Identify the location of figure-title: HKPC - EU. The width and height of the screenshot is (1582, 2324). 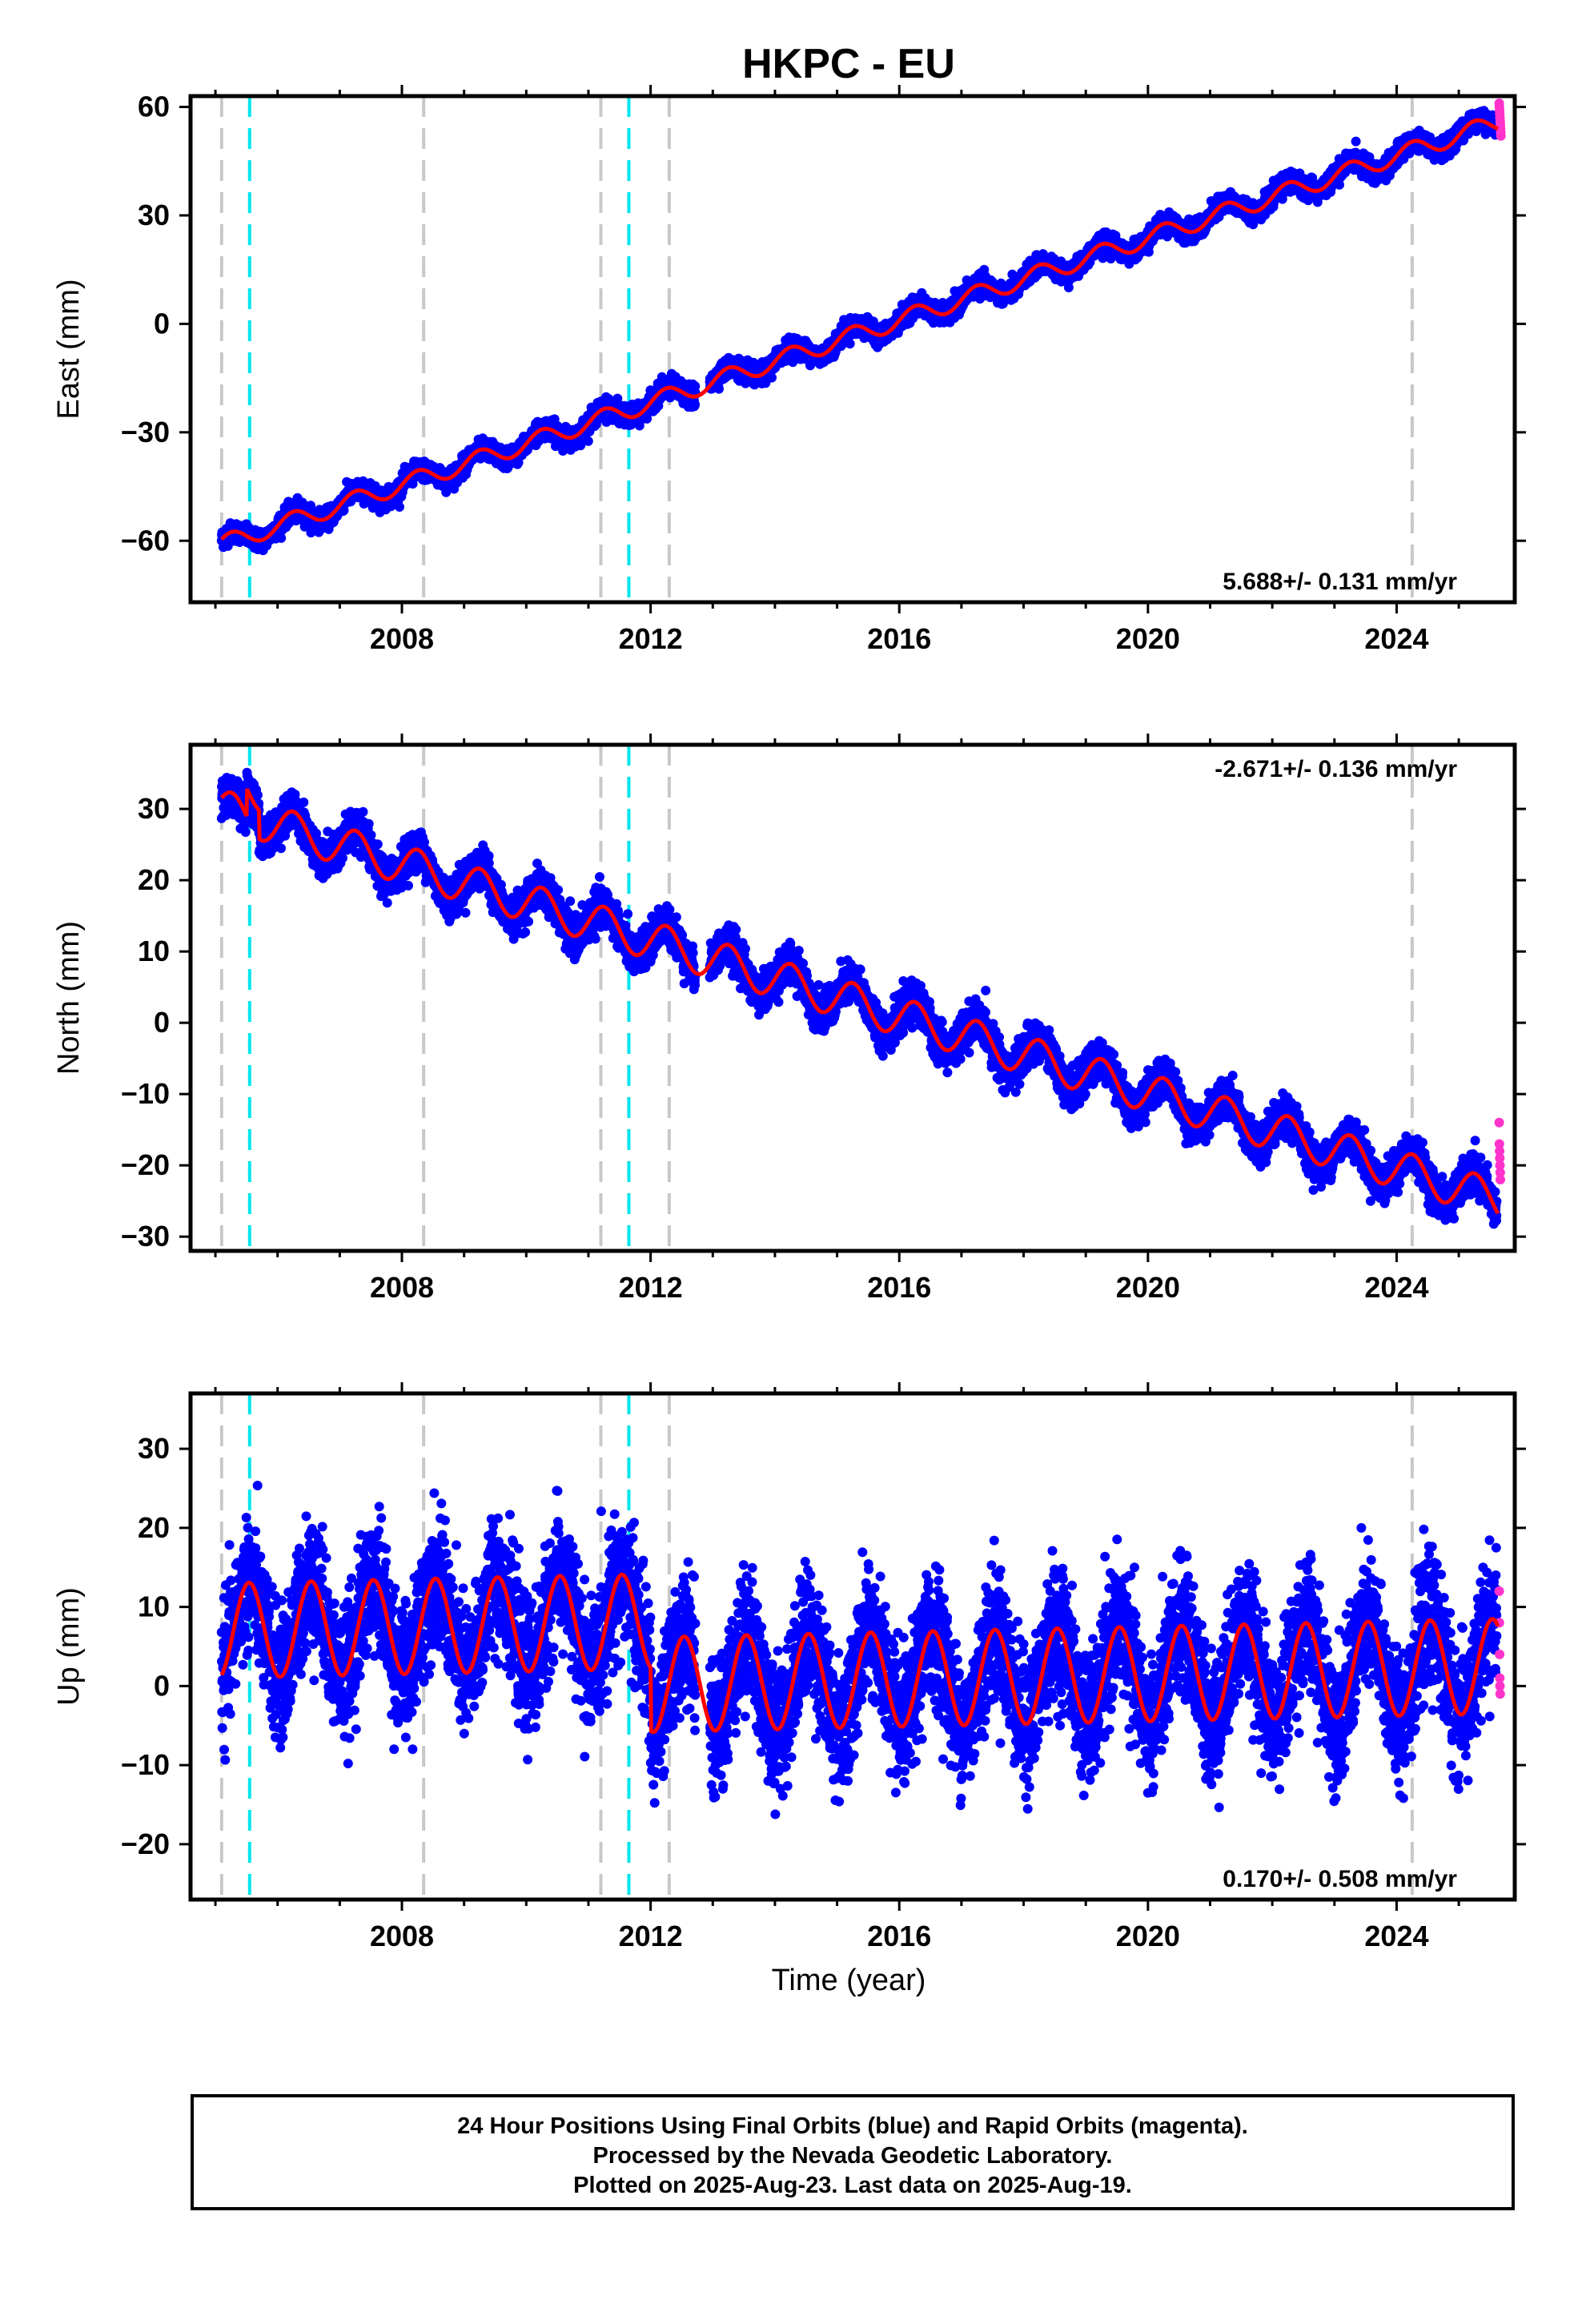
(848, 64).